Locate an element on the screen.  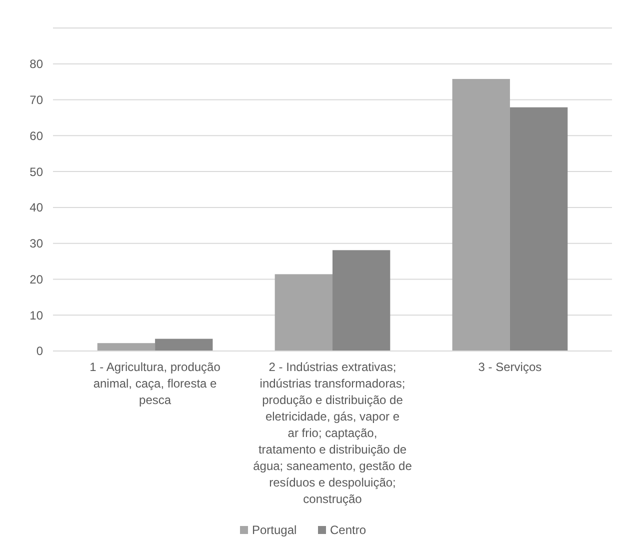
legend-label: Centro is located at coordinates (348, 530).